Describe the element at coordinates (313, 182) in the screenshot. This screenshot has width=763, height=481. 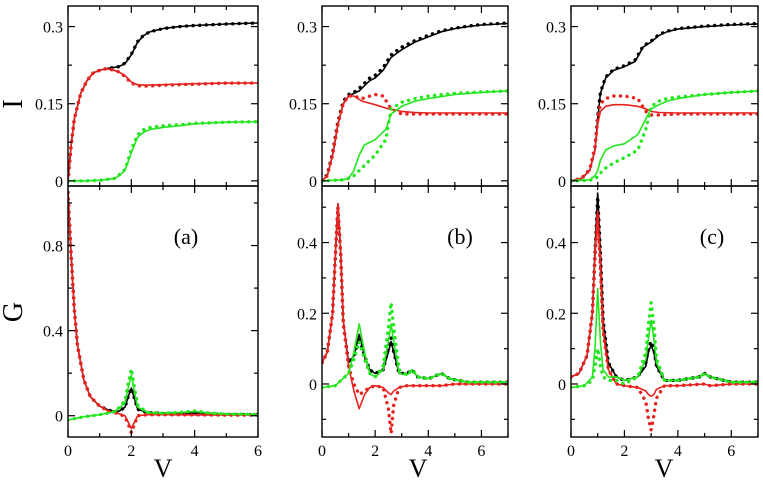
I see `y-tick-label-b-I: 0` at that location.